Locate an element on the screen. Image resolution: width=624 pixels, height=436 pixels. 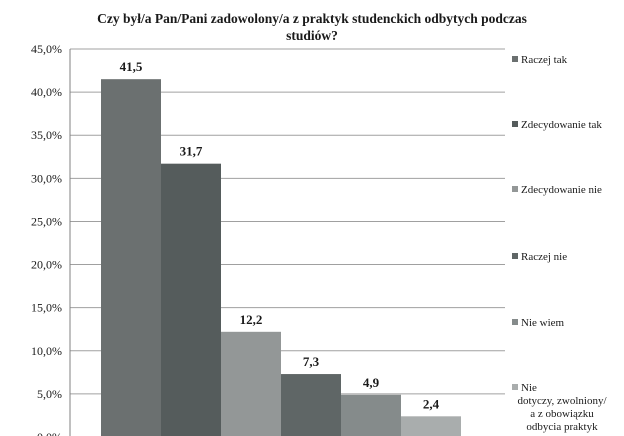
legend-label-line: Nie is located at coordinates (529, 388).